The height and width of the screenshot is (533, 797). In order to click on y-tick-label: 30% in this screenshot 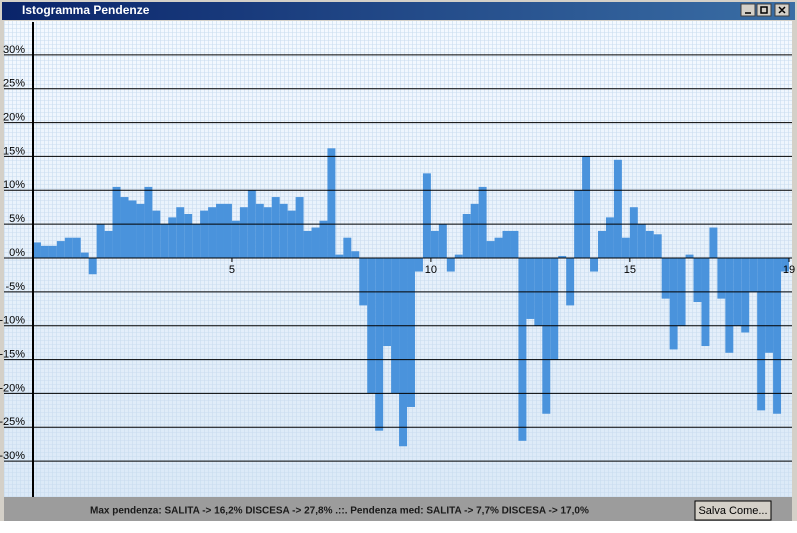, I will do `click(14, 50)`.